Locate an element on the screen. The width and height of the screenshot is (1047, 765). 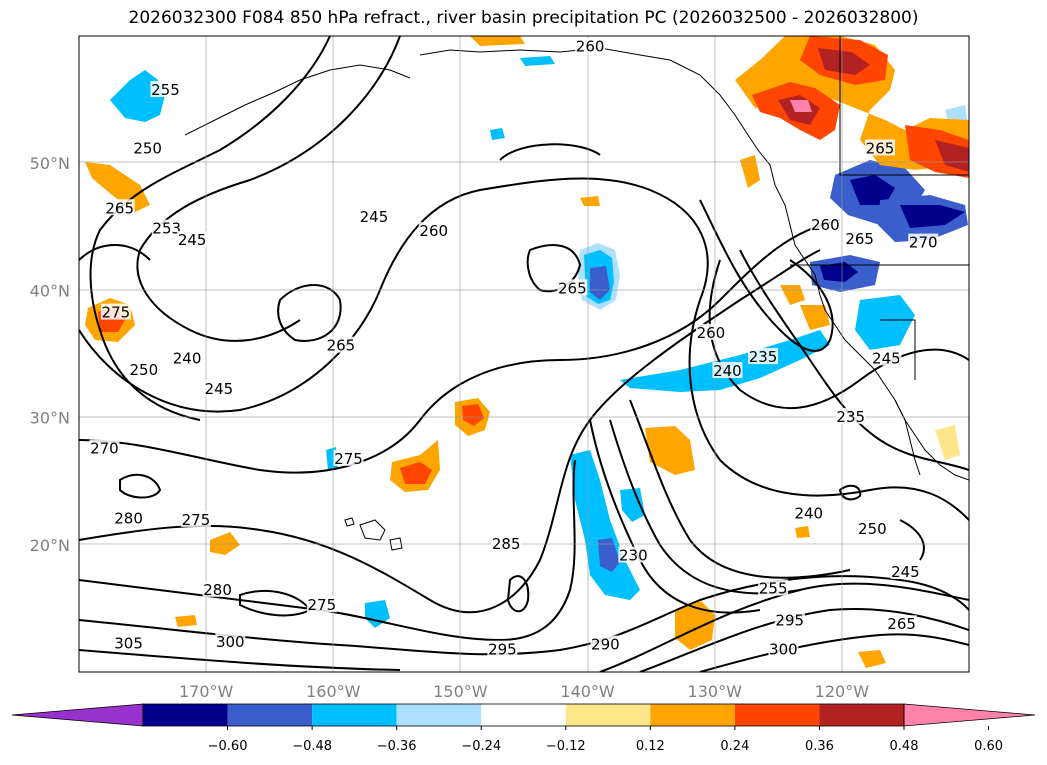
contour-label: 290 is located at coordinates (605, 645).